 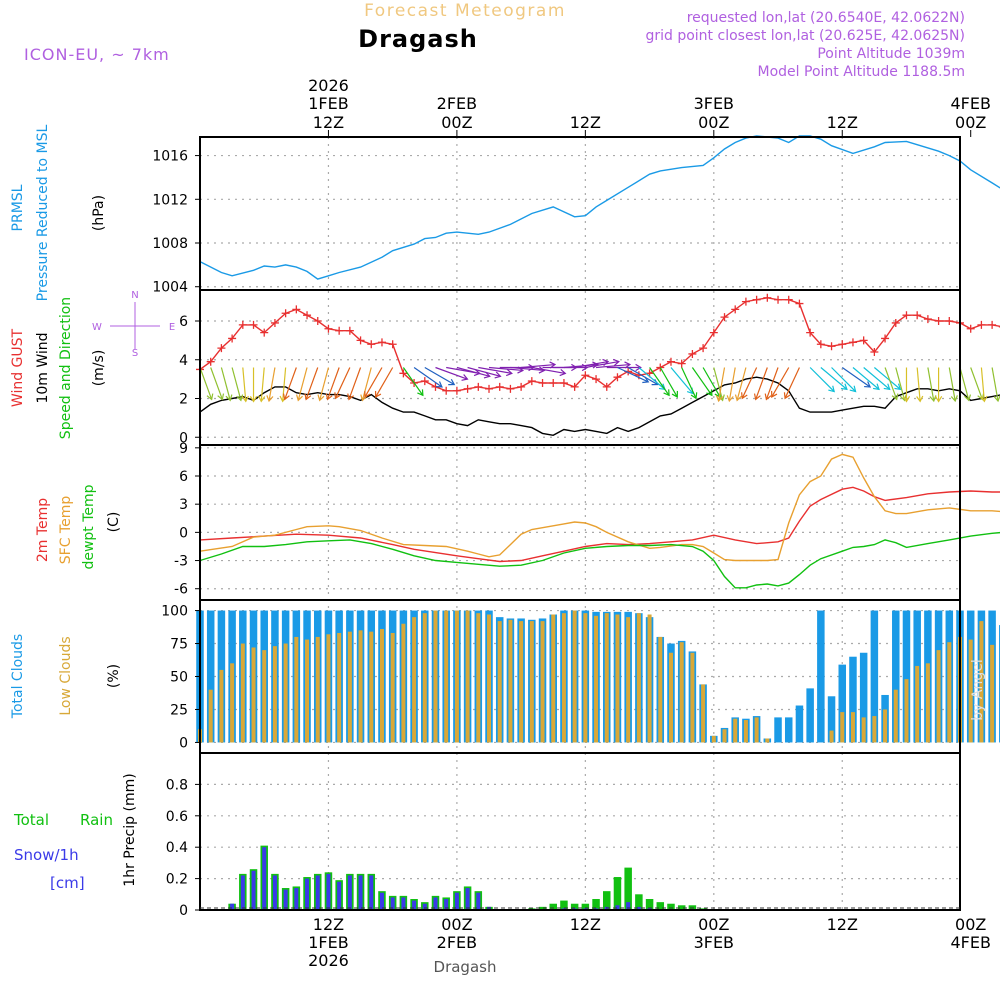 What do you see at coordinates (328, 85) in the screenshot?
I see `time-label-top: 2026` at bounding box center [328, 85].